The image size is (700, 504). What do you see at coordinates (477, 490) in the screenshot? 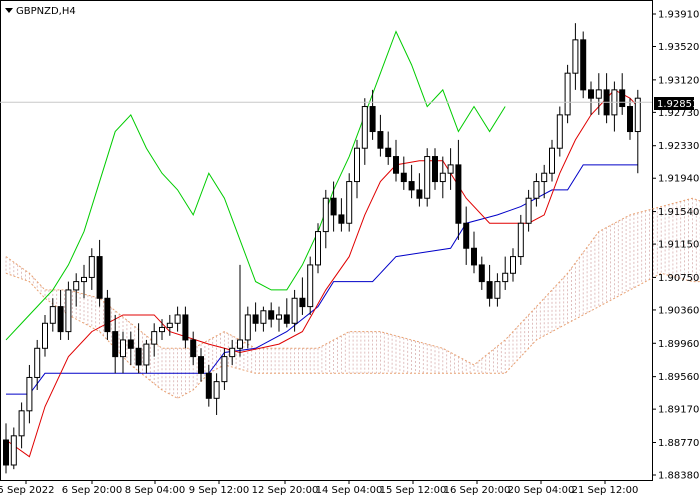
I see `x-tick-label: 16 Sep 20:00` at bounding box center [477, 490].